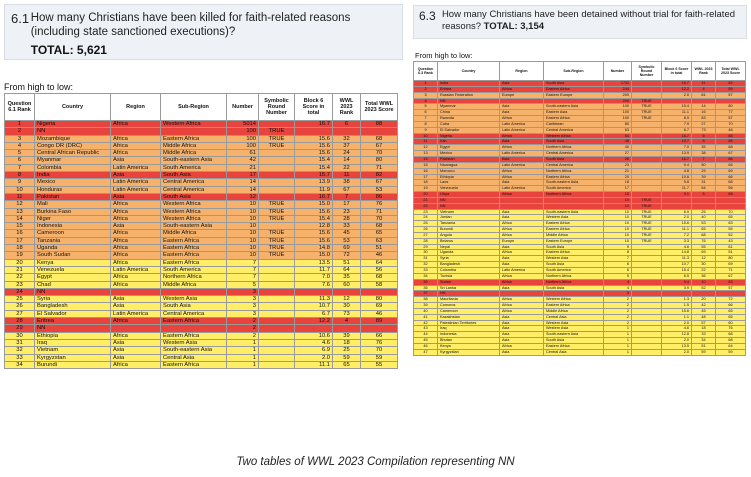 Image resolution: width=751 pixels, height=477 pixels. I want to click on cell-wwl-score, so click(730, 200).